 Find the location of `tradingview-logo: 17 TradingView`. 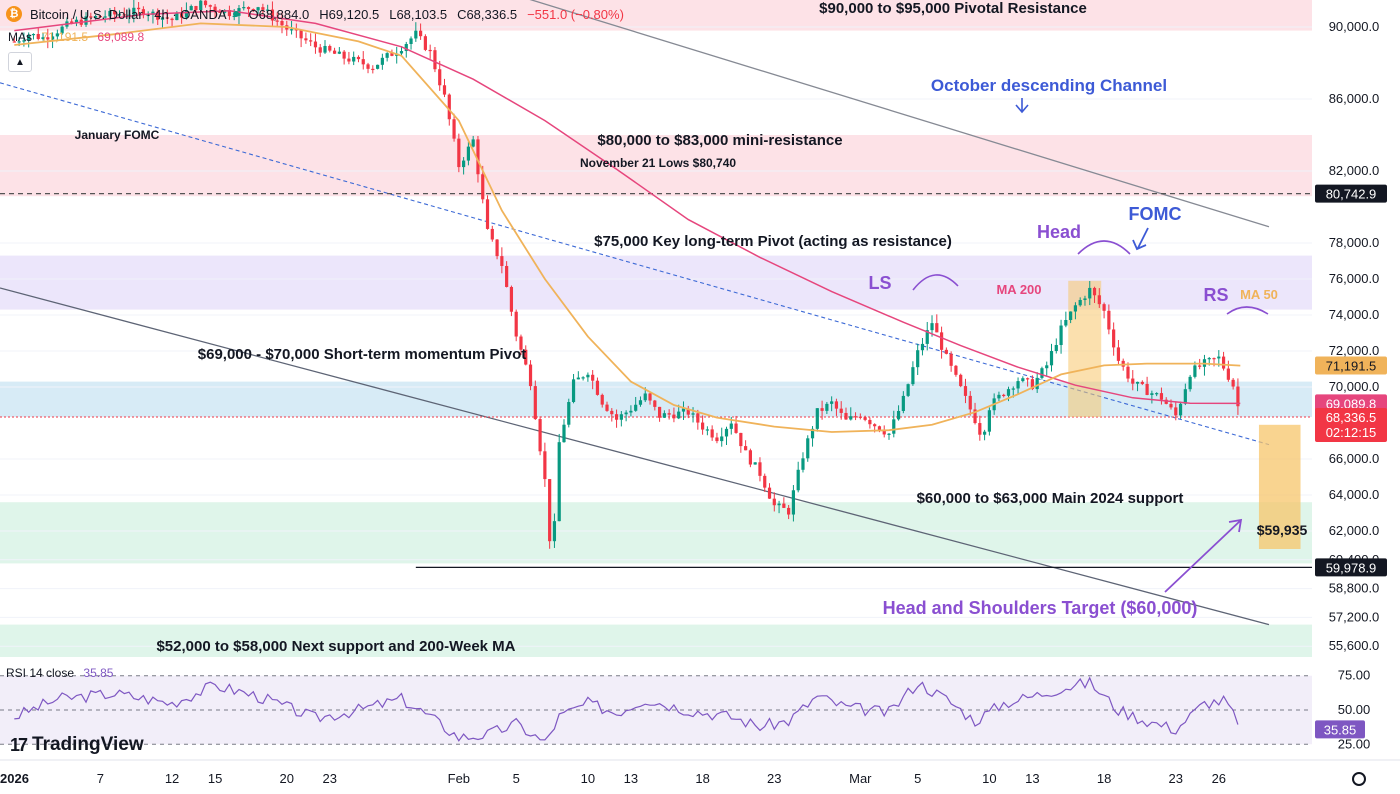

tradingview-logo: 17 TradingView is located at coordinates (77, 745).